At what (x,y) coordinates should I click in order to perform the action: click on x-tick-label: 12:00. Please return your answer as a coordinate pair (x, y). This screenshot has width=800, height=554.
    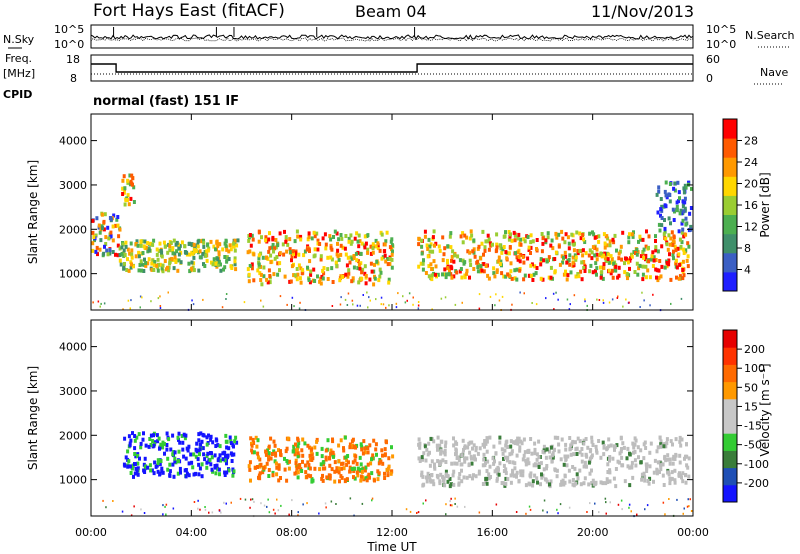
    Looking at the image, I should click on (392, 532).